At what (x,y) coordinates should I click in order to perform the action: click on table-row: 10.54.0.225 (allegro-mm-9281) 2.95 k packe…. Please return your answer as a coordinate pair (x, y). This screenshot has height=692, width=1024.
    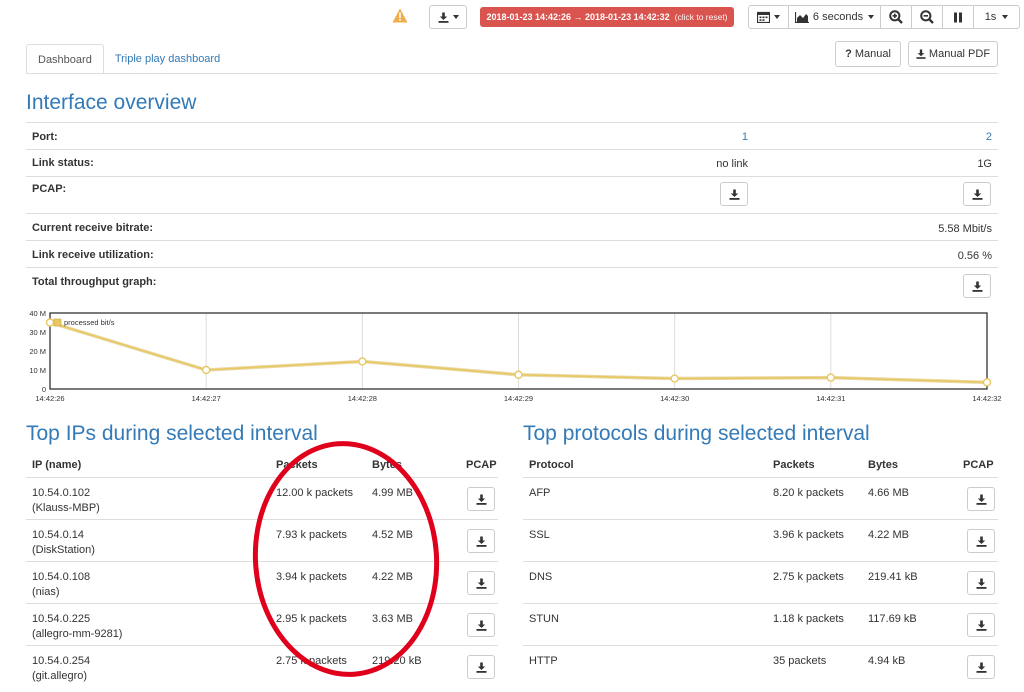
    Looking at the image, I should click on (262, 624).